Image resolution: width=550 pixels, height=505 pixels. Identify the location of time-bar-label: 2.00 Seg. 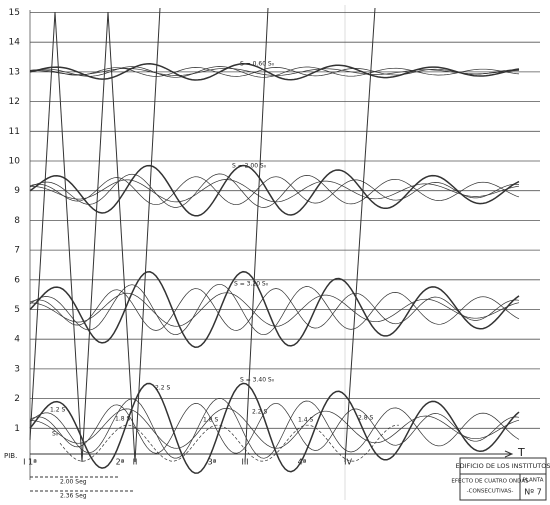
(73, 482).